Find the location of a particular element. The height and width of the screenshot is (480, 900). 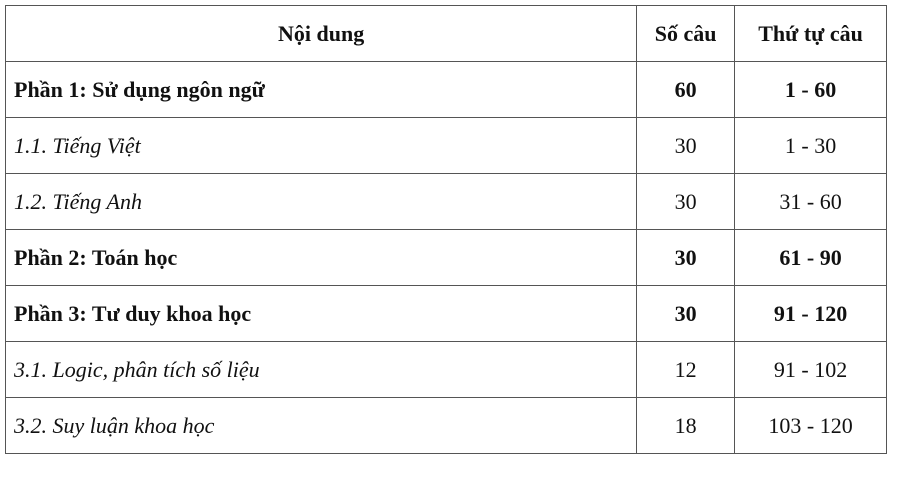

row-count: 12 is located at coordinates (686, 369).